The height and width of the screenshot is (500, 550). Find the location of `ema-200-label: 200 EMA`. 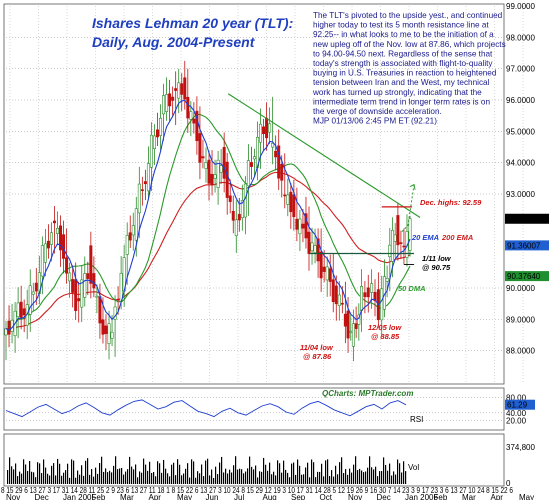

ema-200-label: 200 EMA is located at coordinates (457, 237).